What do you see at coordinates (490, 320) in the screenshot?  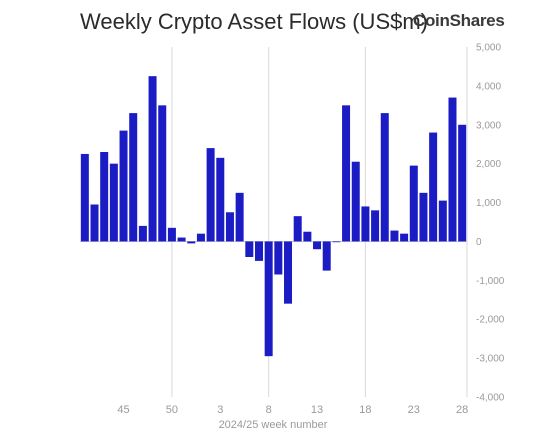 I see `y-tick-label: -2,000` at bounding box center [490, 320].